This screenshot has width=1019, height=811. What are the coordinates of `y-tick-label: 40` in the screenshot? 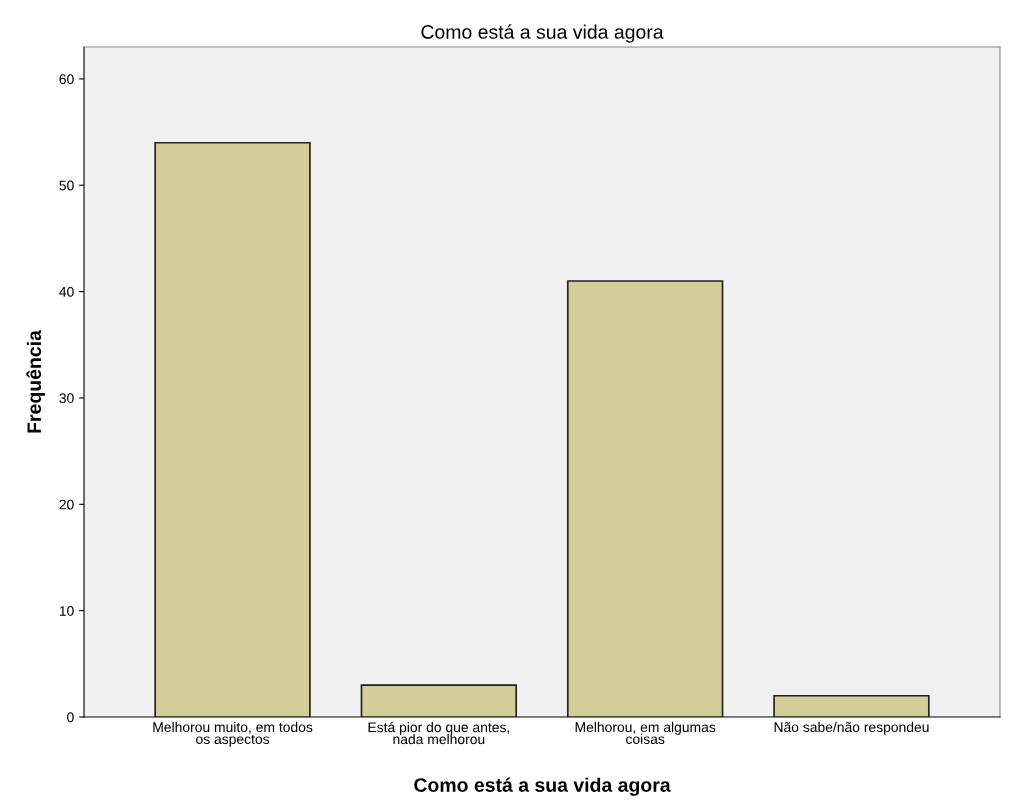 It's located at (66, 291).